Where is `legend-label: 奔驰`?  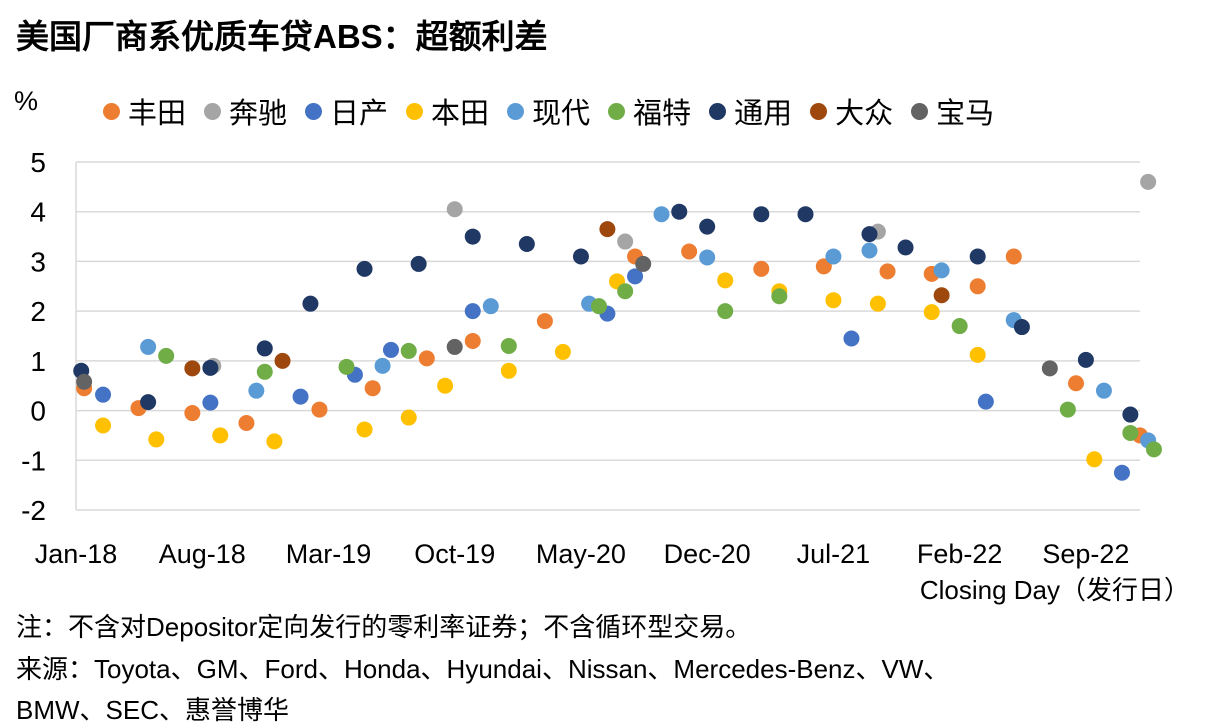 legend-label: 奔驰 is located at coordinates (258, 114).